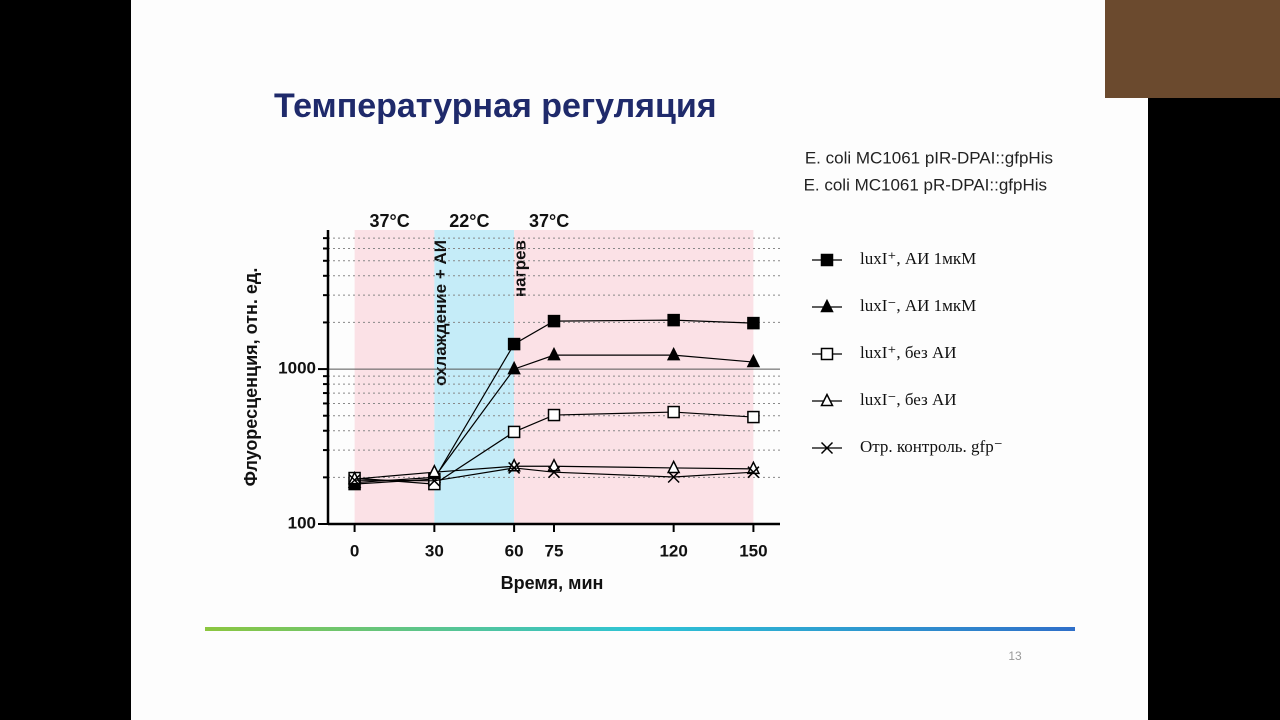 Image resolution: width=1280 pixels, height=720 pixels. What do you see at coordinates (520, 268) in the screenshot?
I see `region-note: нагрев` at bounding box center [520, 268].